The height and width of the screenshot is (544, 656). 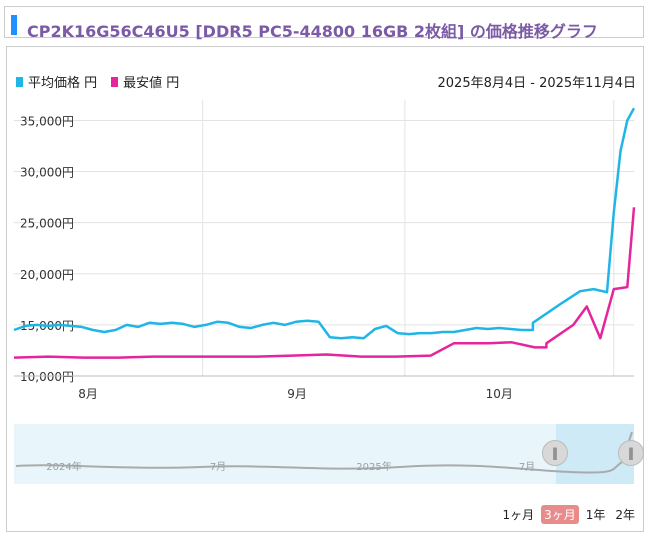 I want to click on range-button-1m: 1ヶ月, so click(x=518, y=515).